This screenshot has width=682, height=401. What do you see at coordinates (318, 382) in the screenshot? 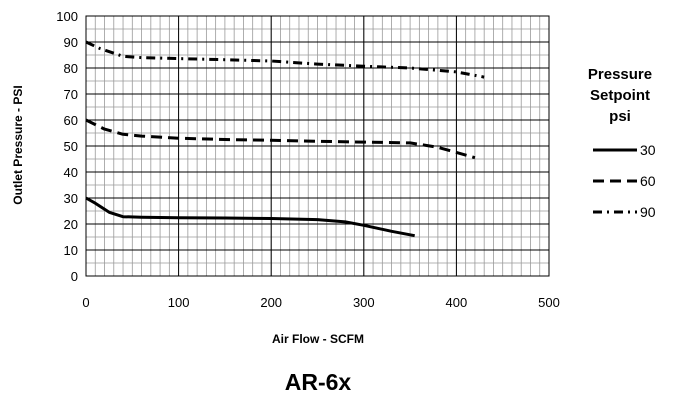
I see `chart-caption: AR-6x` at bounding box center [318, 382].